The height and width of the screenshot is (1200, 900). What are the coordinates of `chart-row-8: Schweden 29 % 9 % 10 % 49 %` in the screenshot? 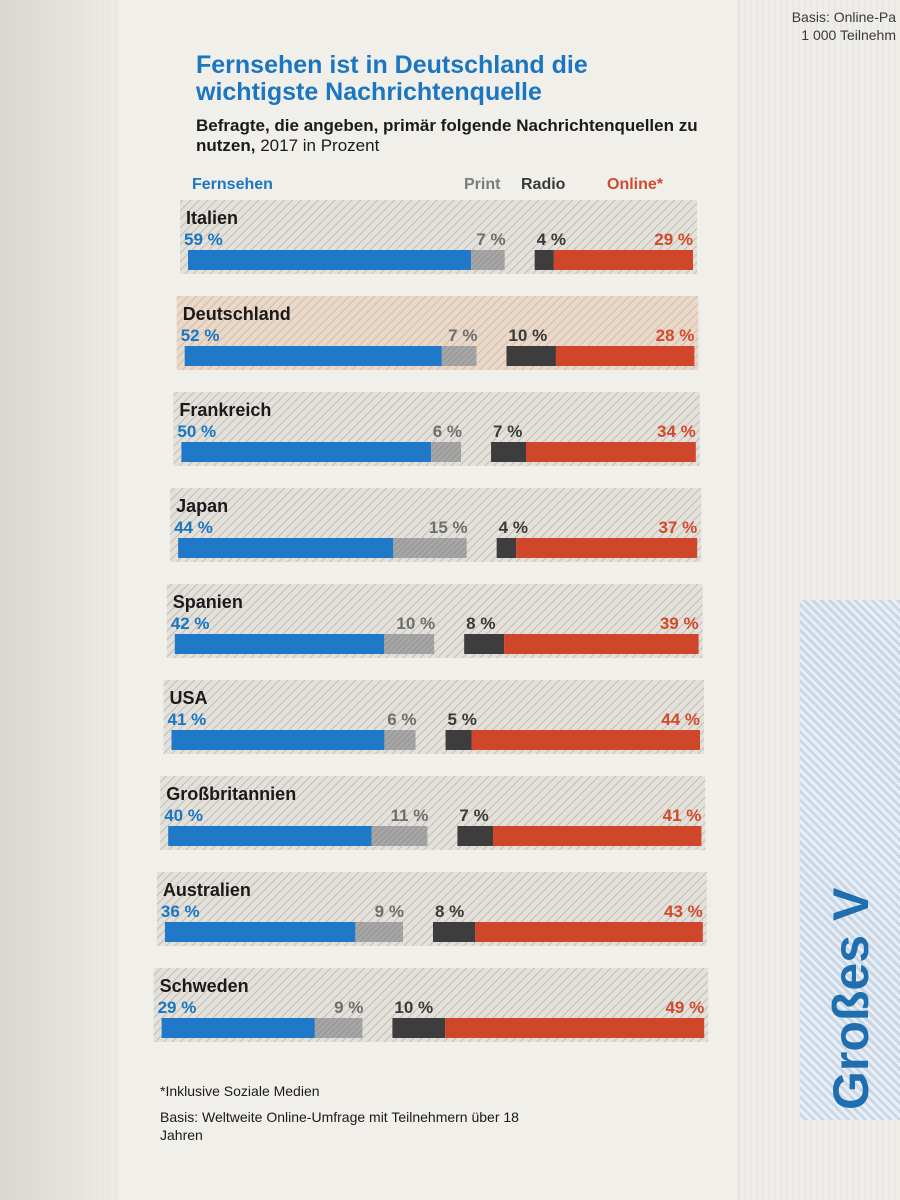 It's located at (431, 1005).